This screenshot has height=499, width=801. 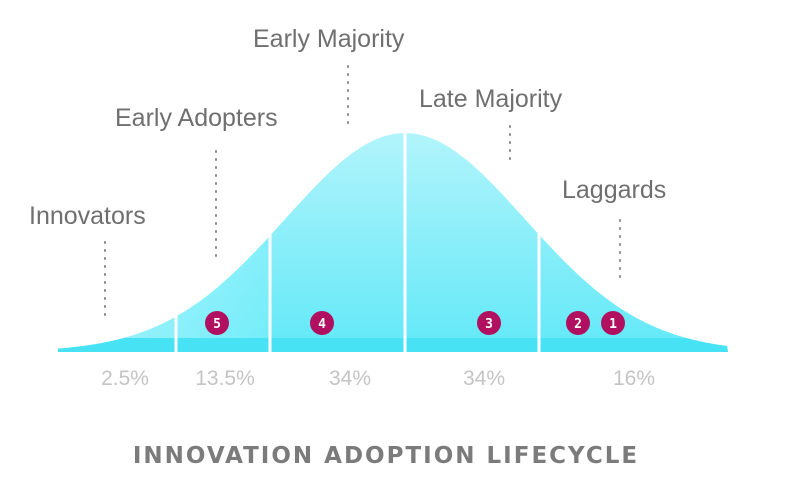 I want to click on percent-late-majority: 34%, so click(x=484, y=378).